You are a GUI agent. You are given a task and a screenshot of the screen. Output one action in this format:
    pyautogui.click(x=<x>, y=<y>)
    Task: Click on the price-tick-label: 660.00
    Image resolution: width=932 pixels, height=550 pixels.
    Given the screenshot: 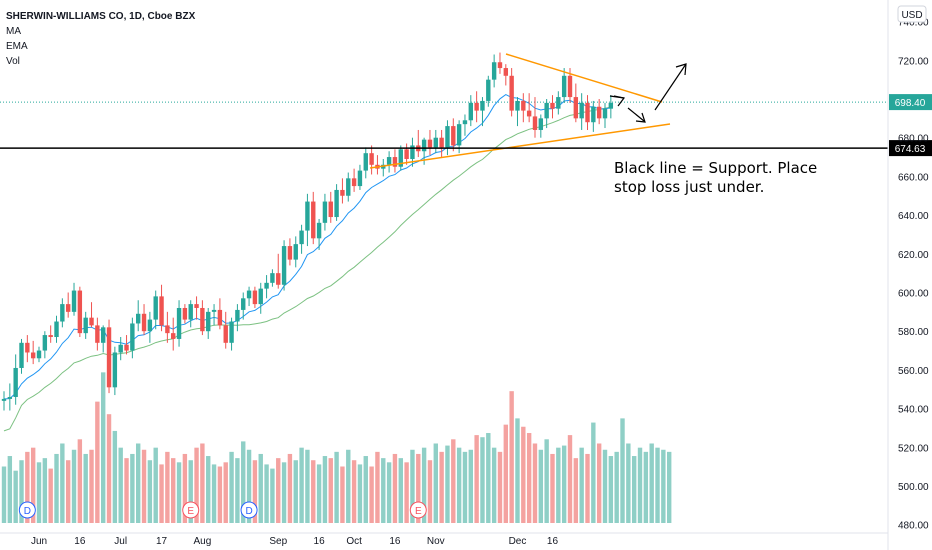 What is the action you would take?
    pyautogui.click(x=913, y=177)
    